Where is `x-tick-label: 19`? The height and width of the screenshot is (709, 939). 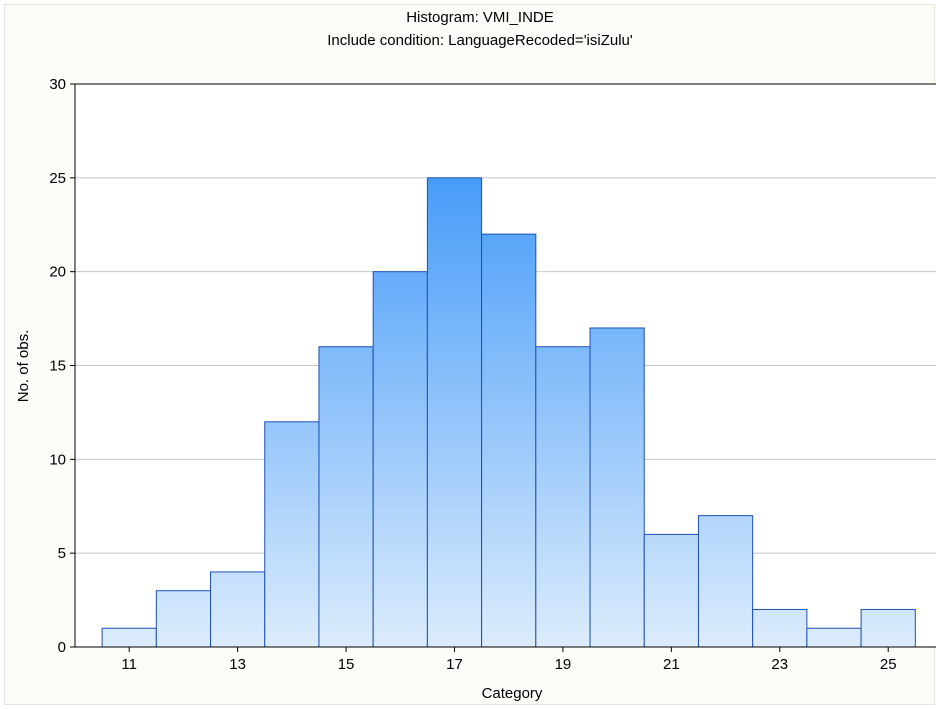 x-tick-label: 19 is located at coordinates (563, 664).